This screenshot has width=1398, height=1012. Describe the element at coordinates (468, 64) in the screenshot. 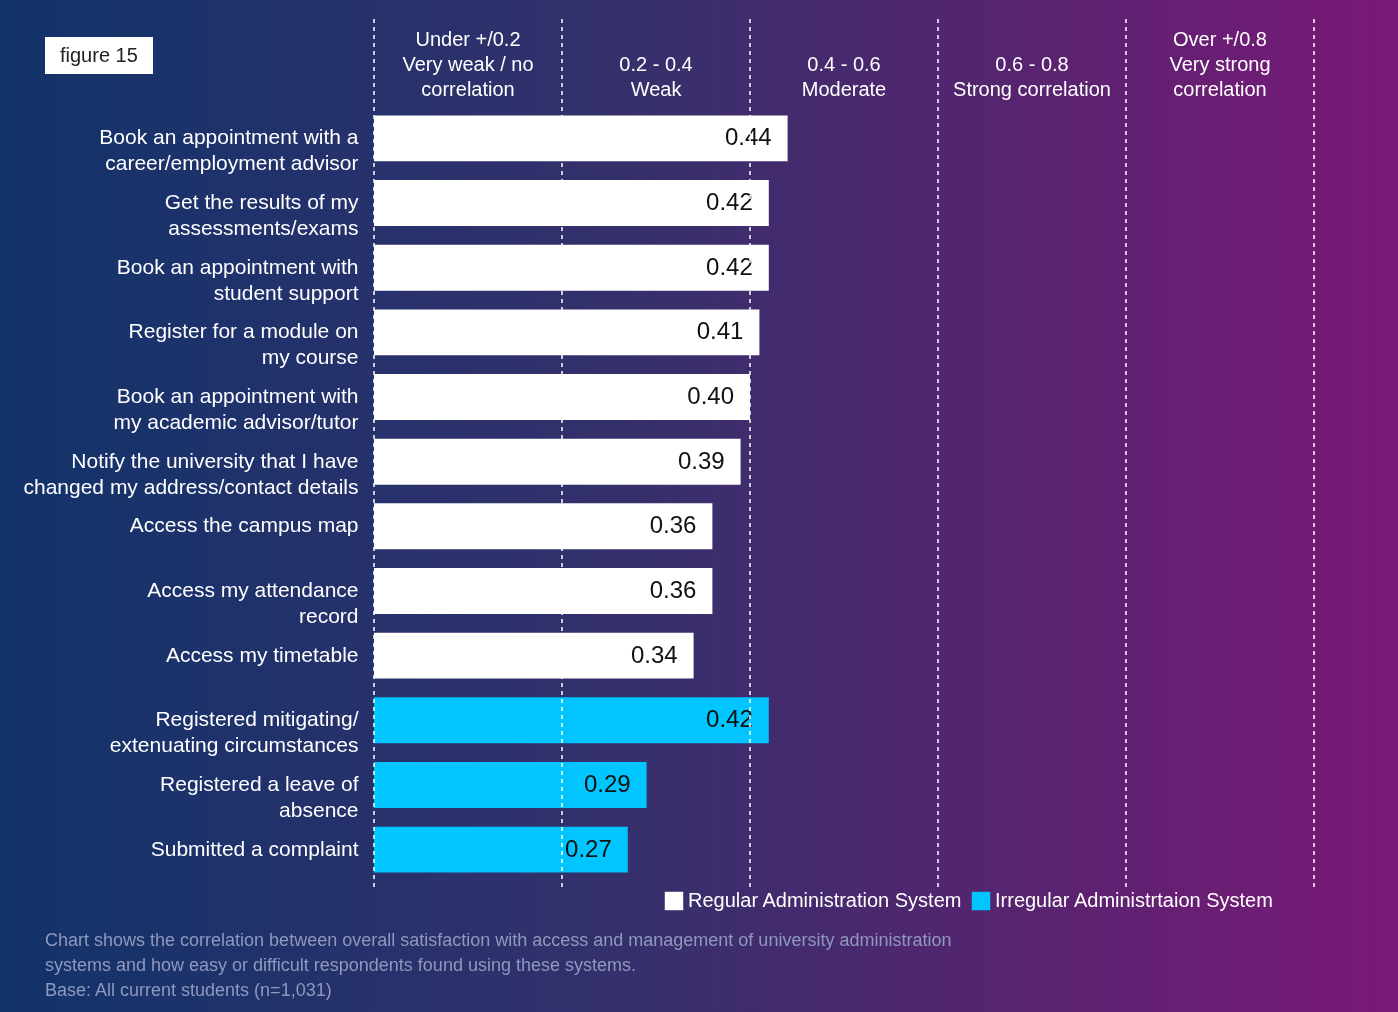

I see `text: Under +/0.2 Very weak / no correlation` at that location.